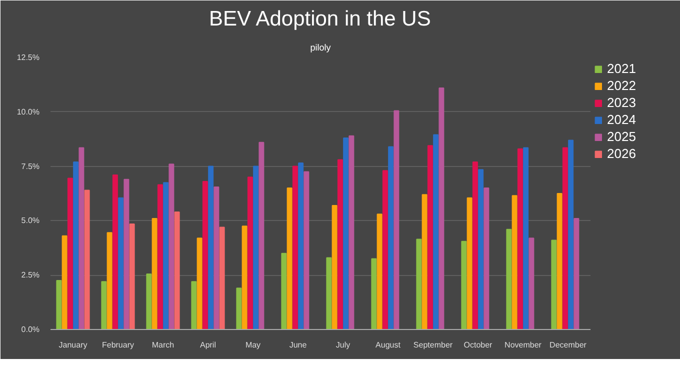 This screenshot has height=383, width=680. What do you see at coordinates (28, 111) in the screenshot?
I see `y-tick-label: 10.0%` at bounding box center [28, 111].